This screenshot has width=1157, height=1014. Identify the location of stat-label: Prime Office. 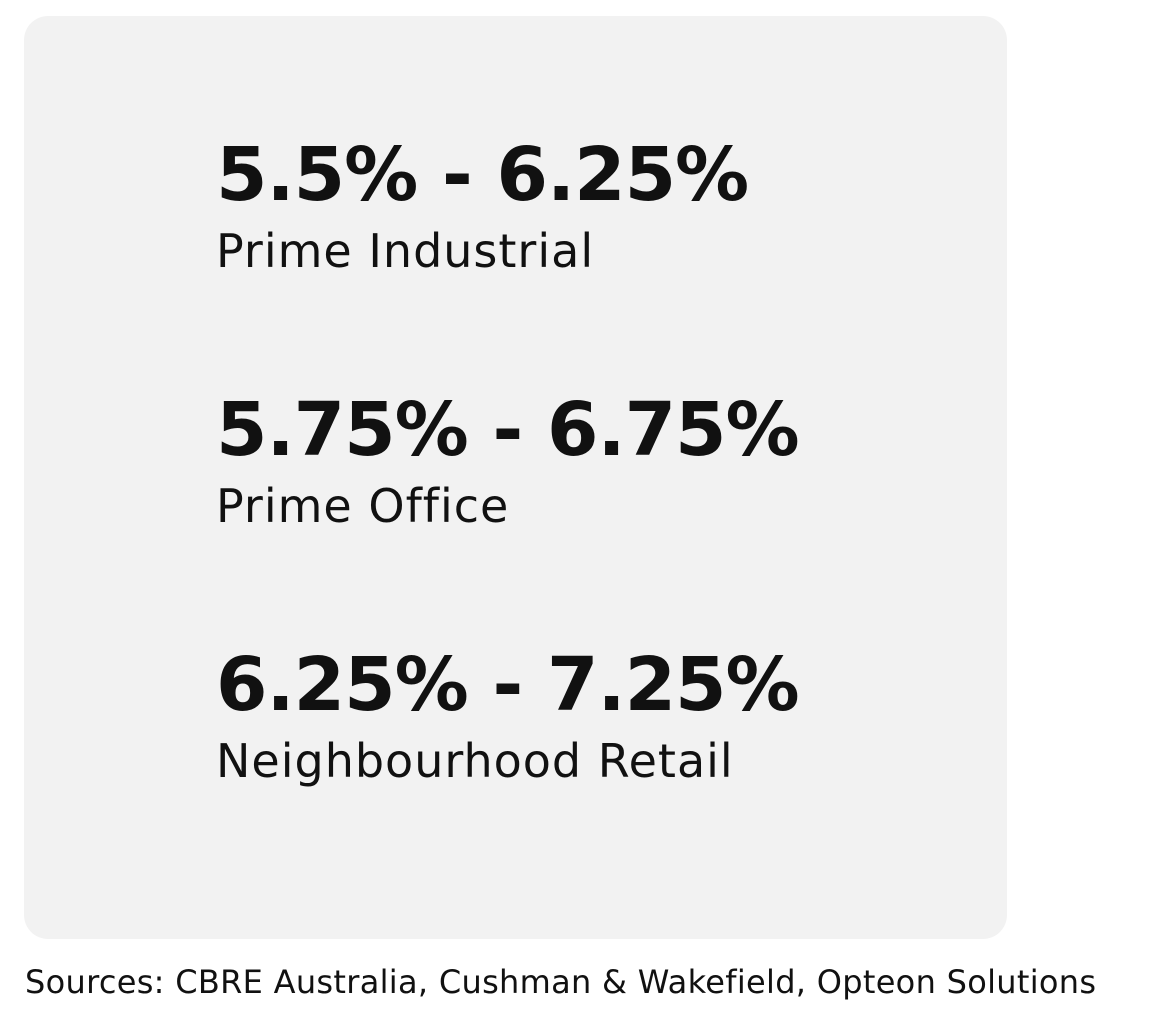
(363, 506).